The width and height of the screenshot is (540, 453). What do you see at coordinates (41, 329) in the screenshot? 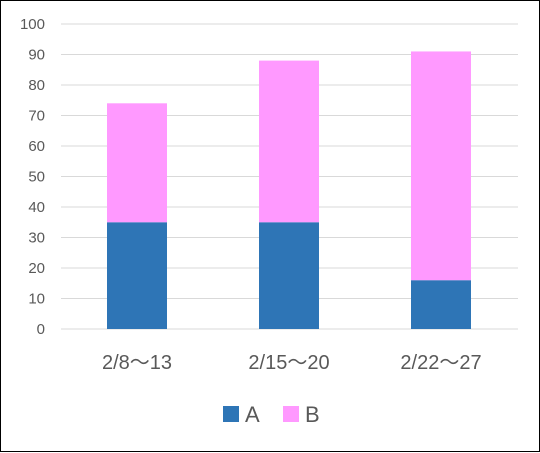
I see `y-tick-label: 0` at bounding box center [41, 329].